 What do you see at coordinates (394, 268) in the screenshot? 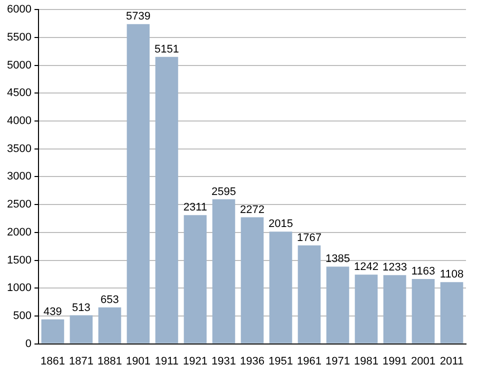
I see `data-label: 1233` at bounding box center [394, 268].